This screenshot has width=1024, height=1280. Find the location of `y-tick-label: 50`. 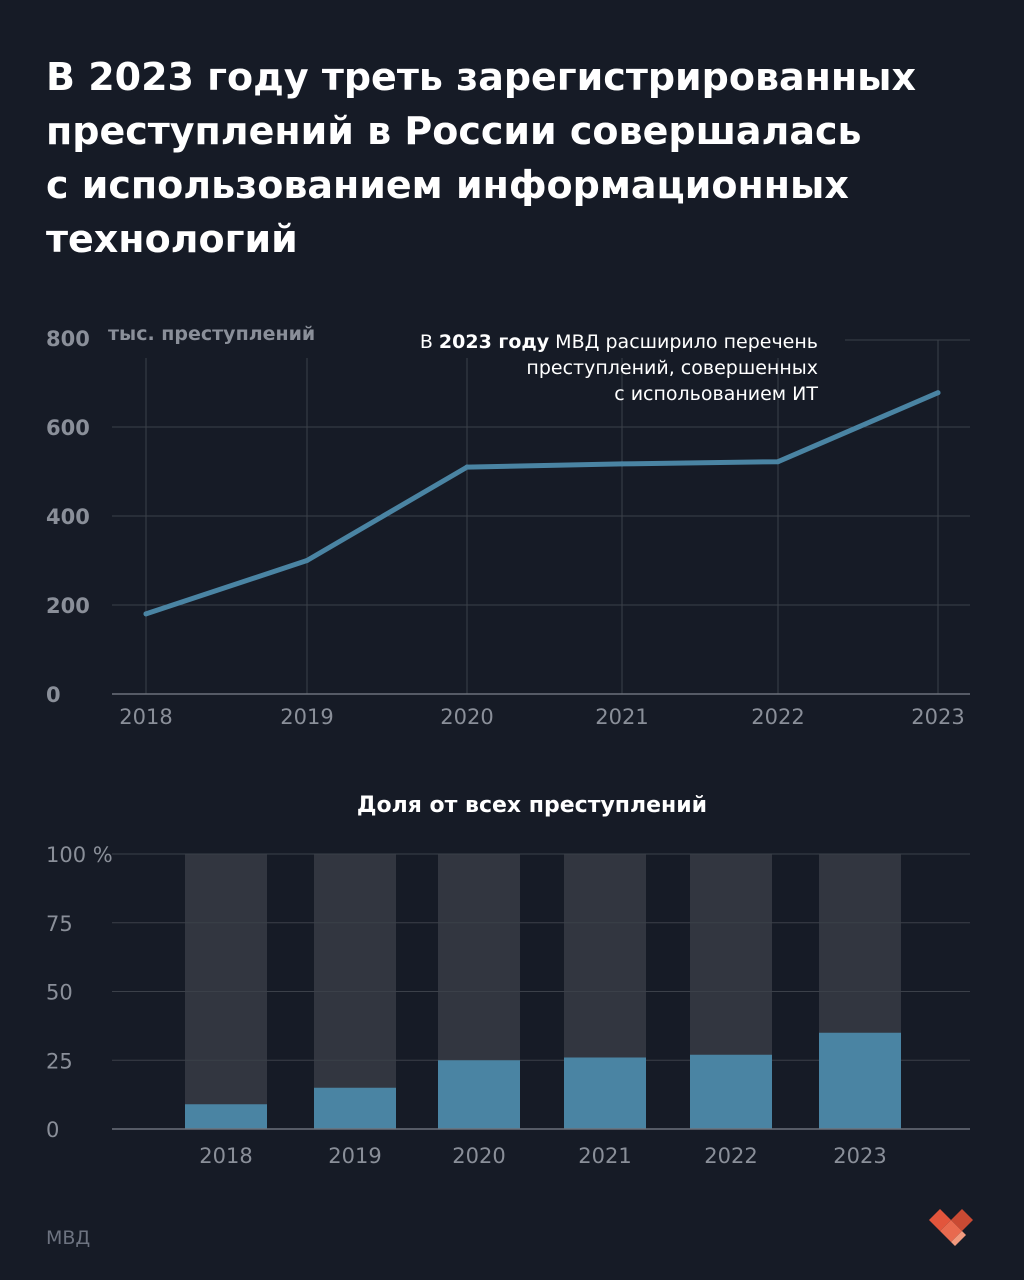

y-tick-label: 50 is located at coordinates (59, 993).